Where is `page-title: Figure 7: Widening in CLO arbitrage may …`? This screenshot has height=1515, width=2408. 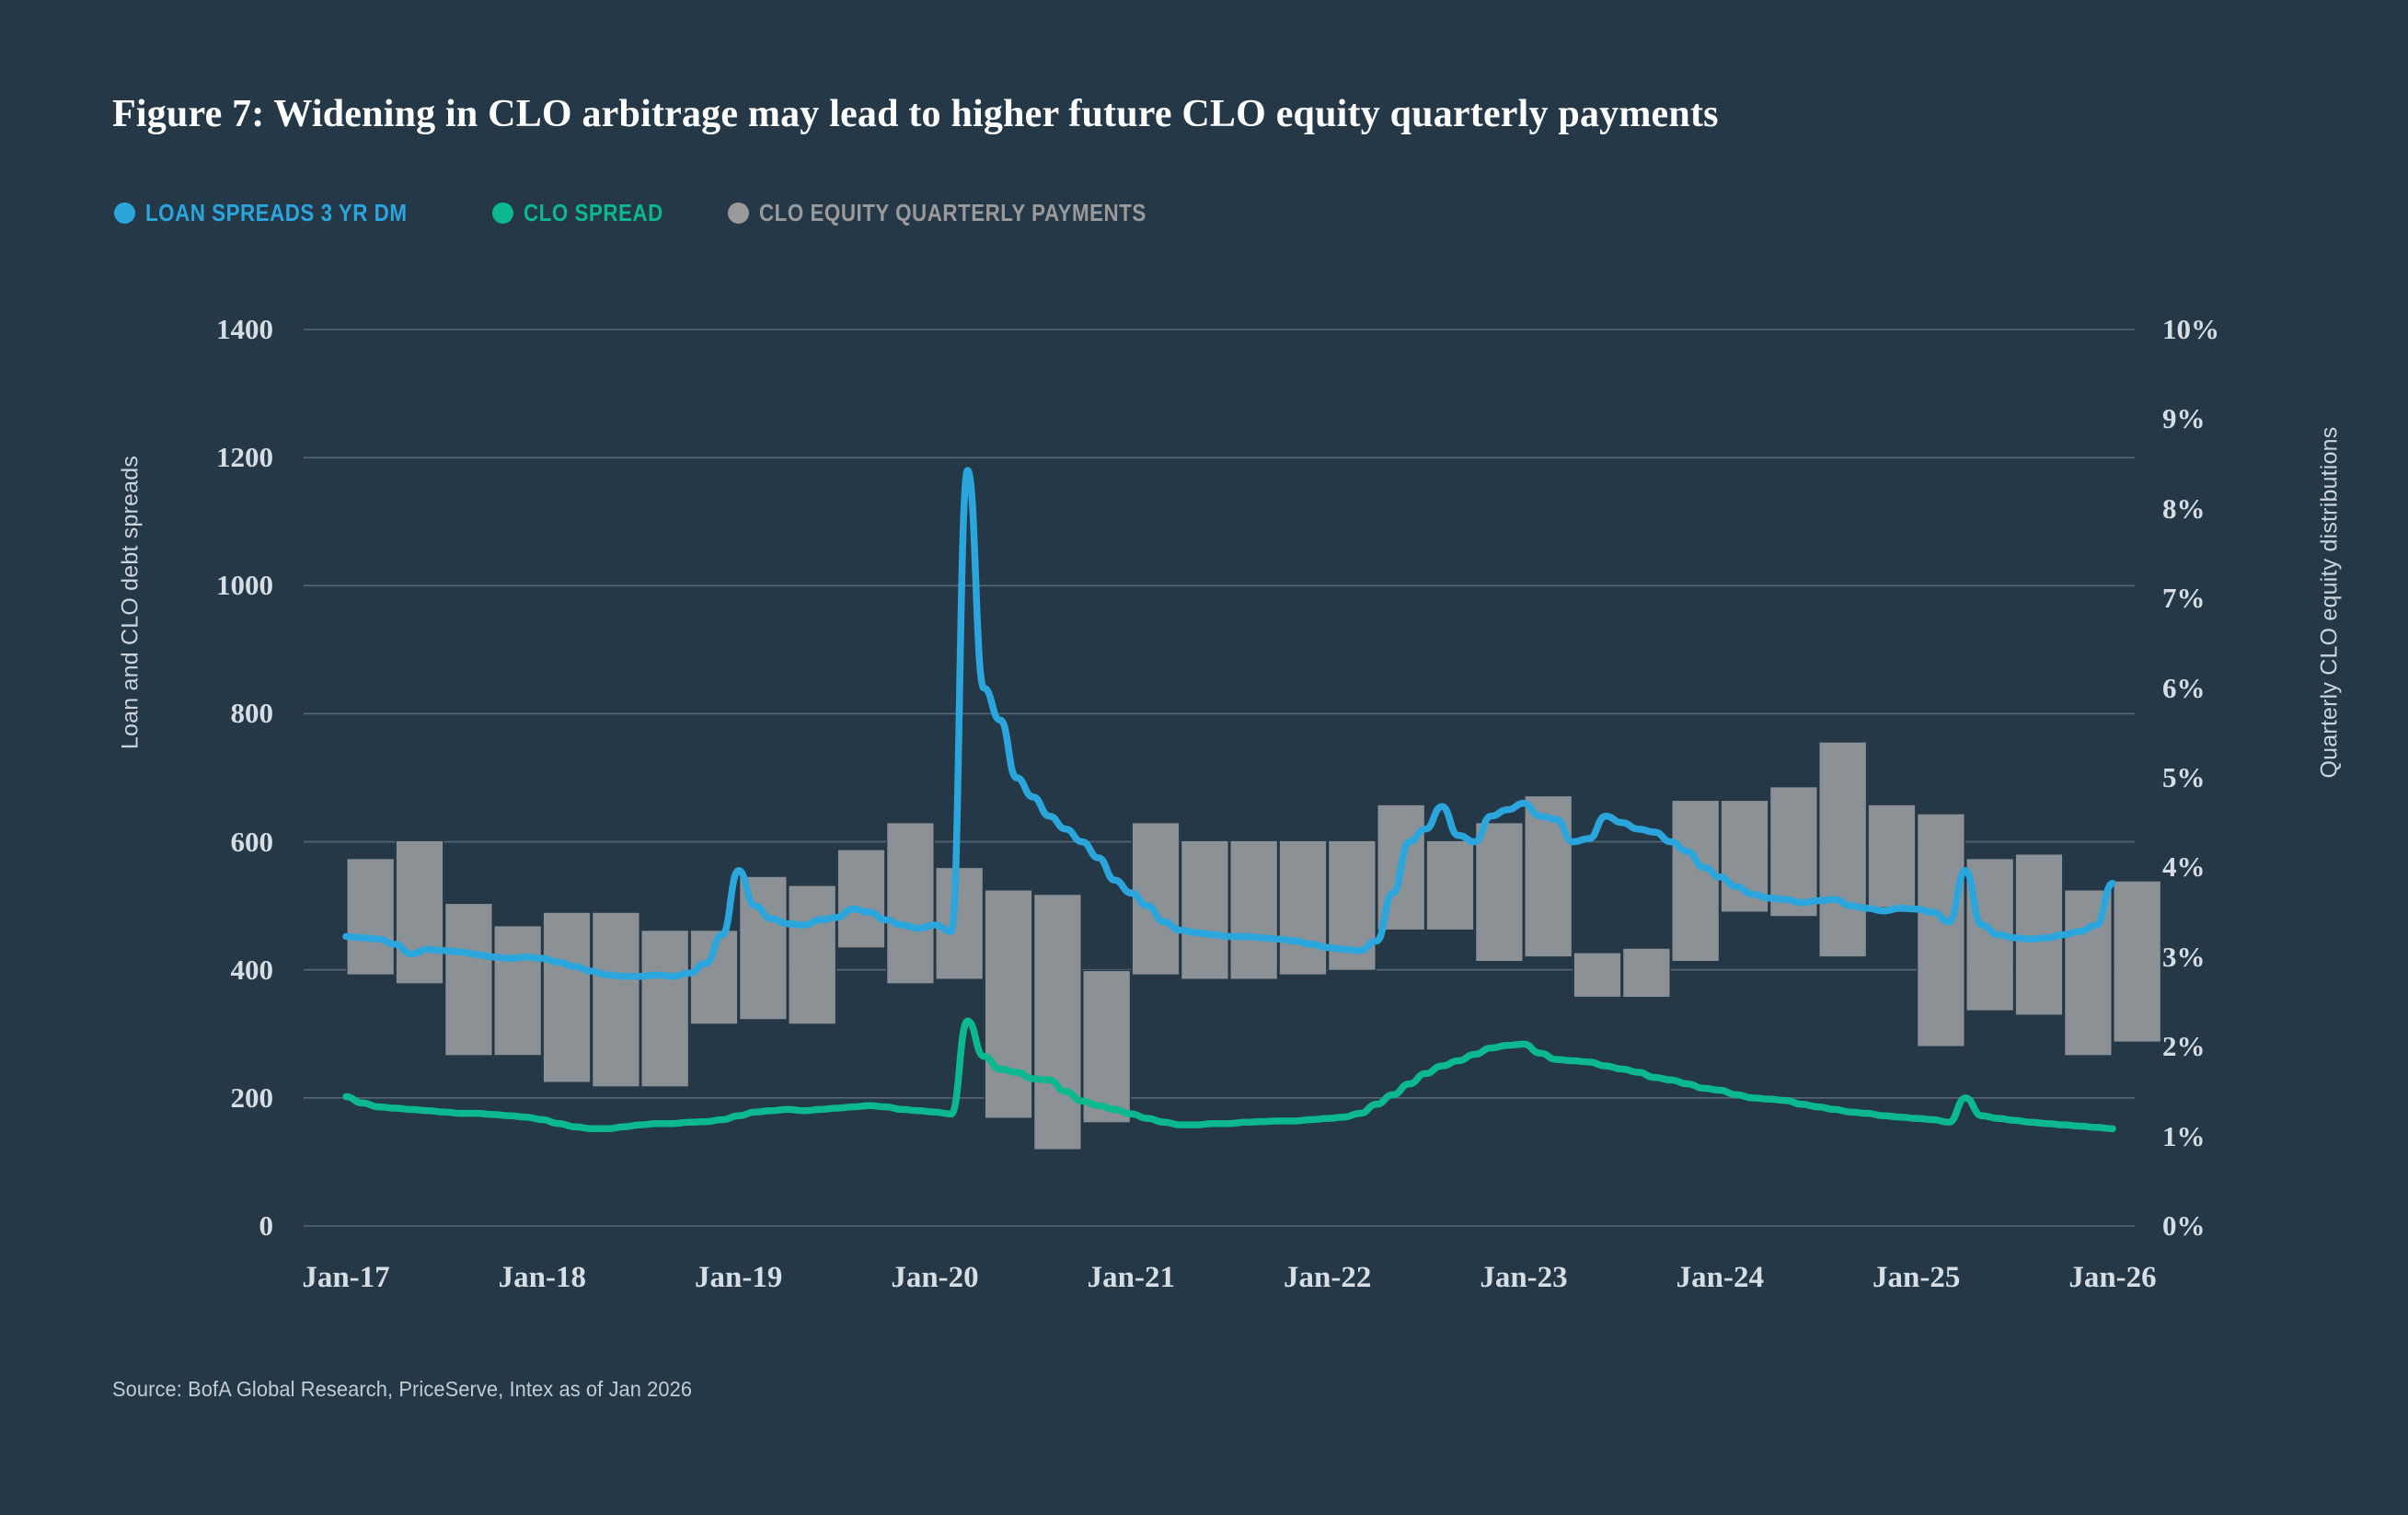
page-title: Figure 7: Widening in CLO arbitrage may … is located at coordinates (915, 114).